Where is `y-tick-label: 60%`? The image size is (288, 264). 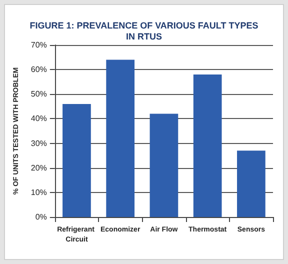
y-tick-label: 60% is located at coordinates (38, 69).